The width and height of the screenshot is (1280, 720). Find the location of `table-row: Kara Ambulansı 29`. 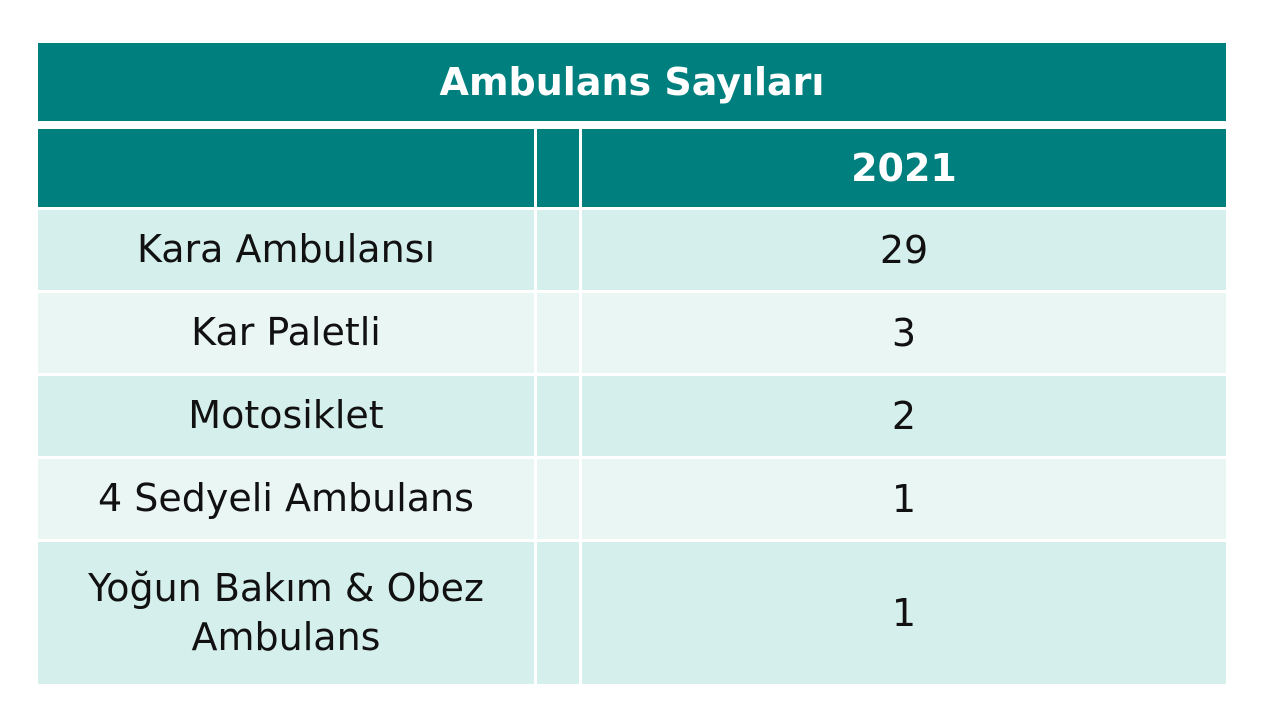

table-row: Kara Ambulansı 29 is located at coordinates (632, 250).